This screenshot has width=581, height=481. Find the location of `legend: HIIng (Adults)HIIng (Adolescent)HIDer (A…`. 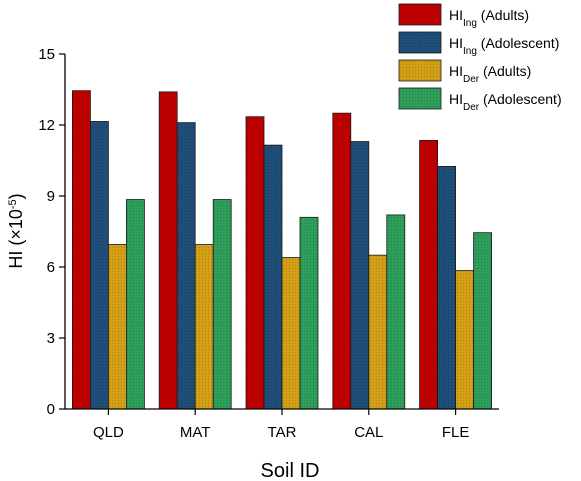

legend: HIIng (Adults)HIIng (Adolescent)HIDer (A… is located at coordinates (480, 58).